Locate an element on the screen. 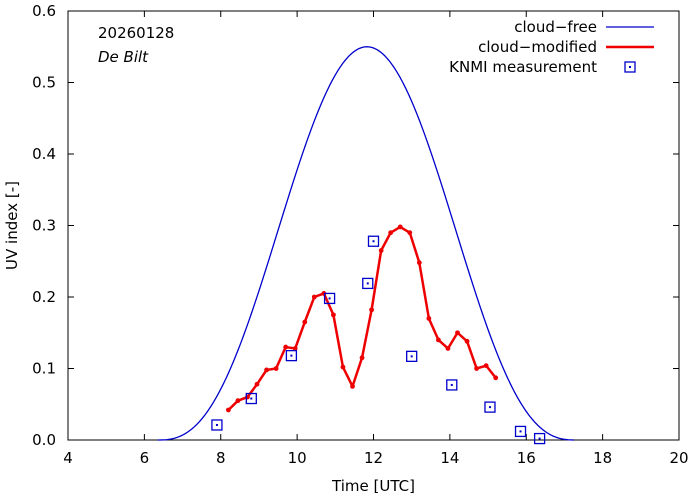 The height and width of the screenshot is (501, 694). x-tick-label: 20 is located at coordinates (678, 458).